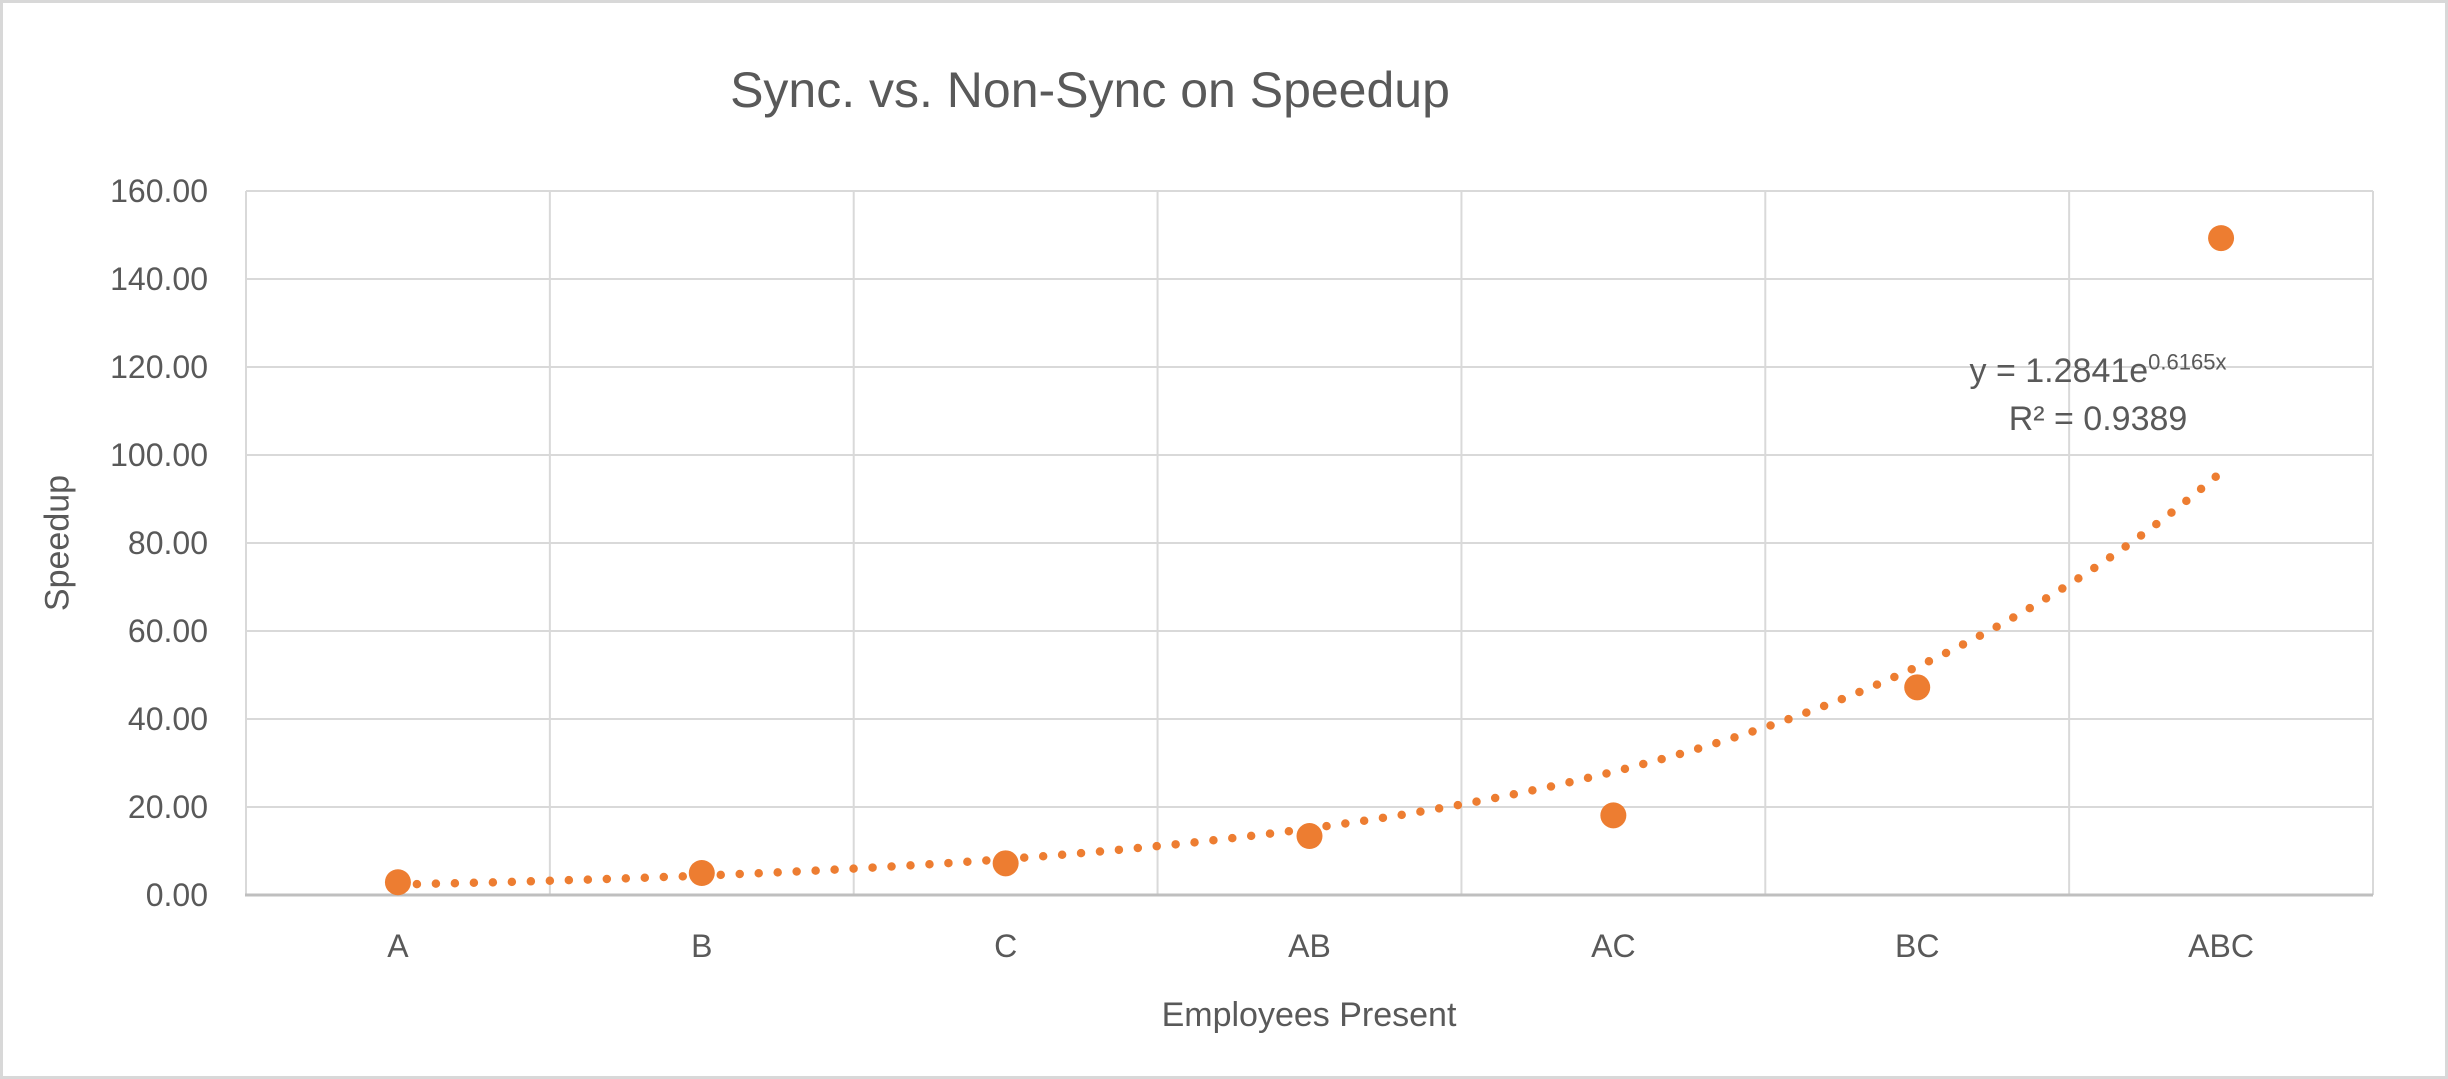 The image size is (2448, 1079). What do you see at coordinates (2098, 419) in the screenshot?
I see `trendline-r-squared: R² = 0.9389` at bounding box center [2098, 419].